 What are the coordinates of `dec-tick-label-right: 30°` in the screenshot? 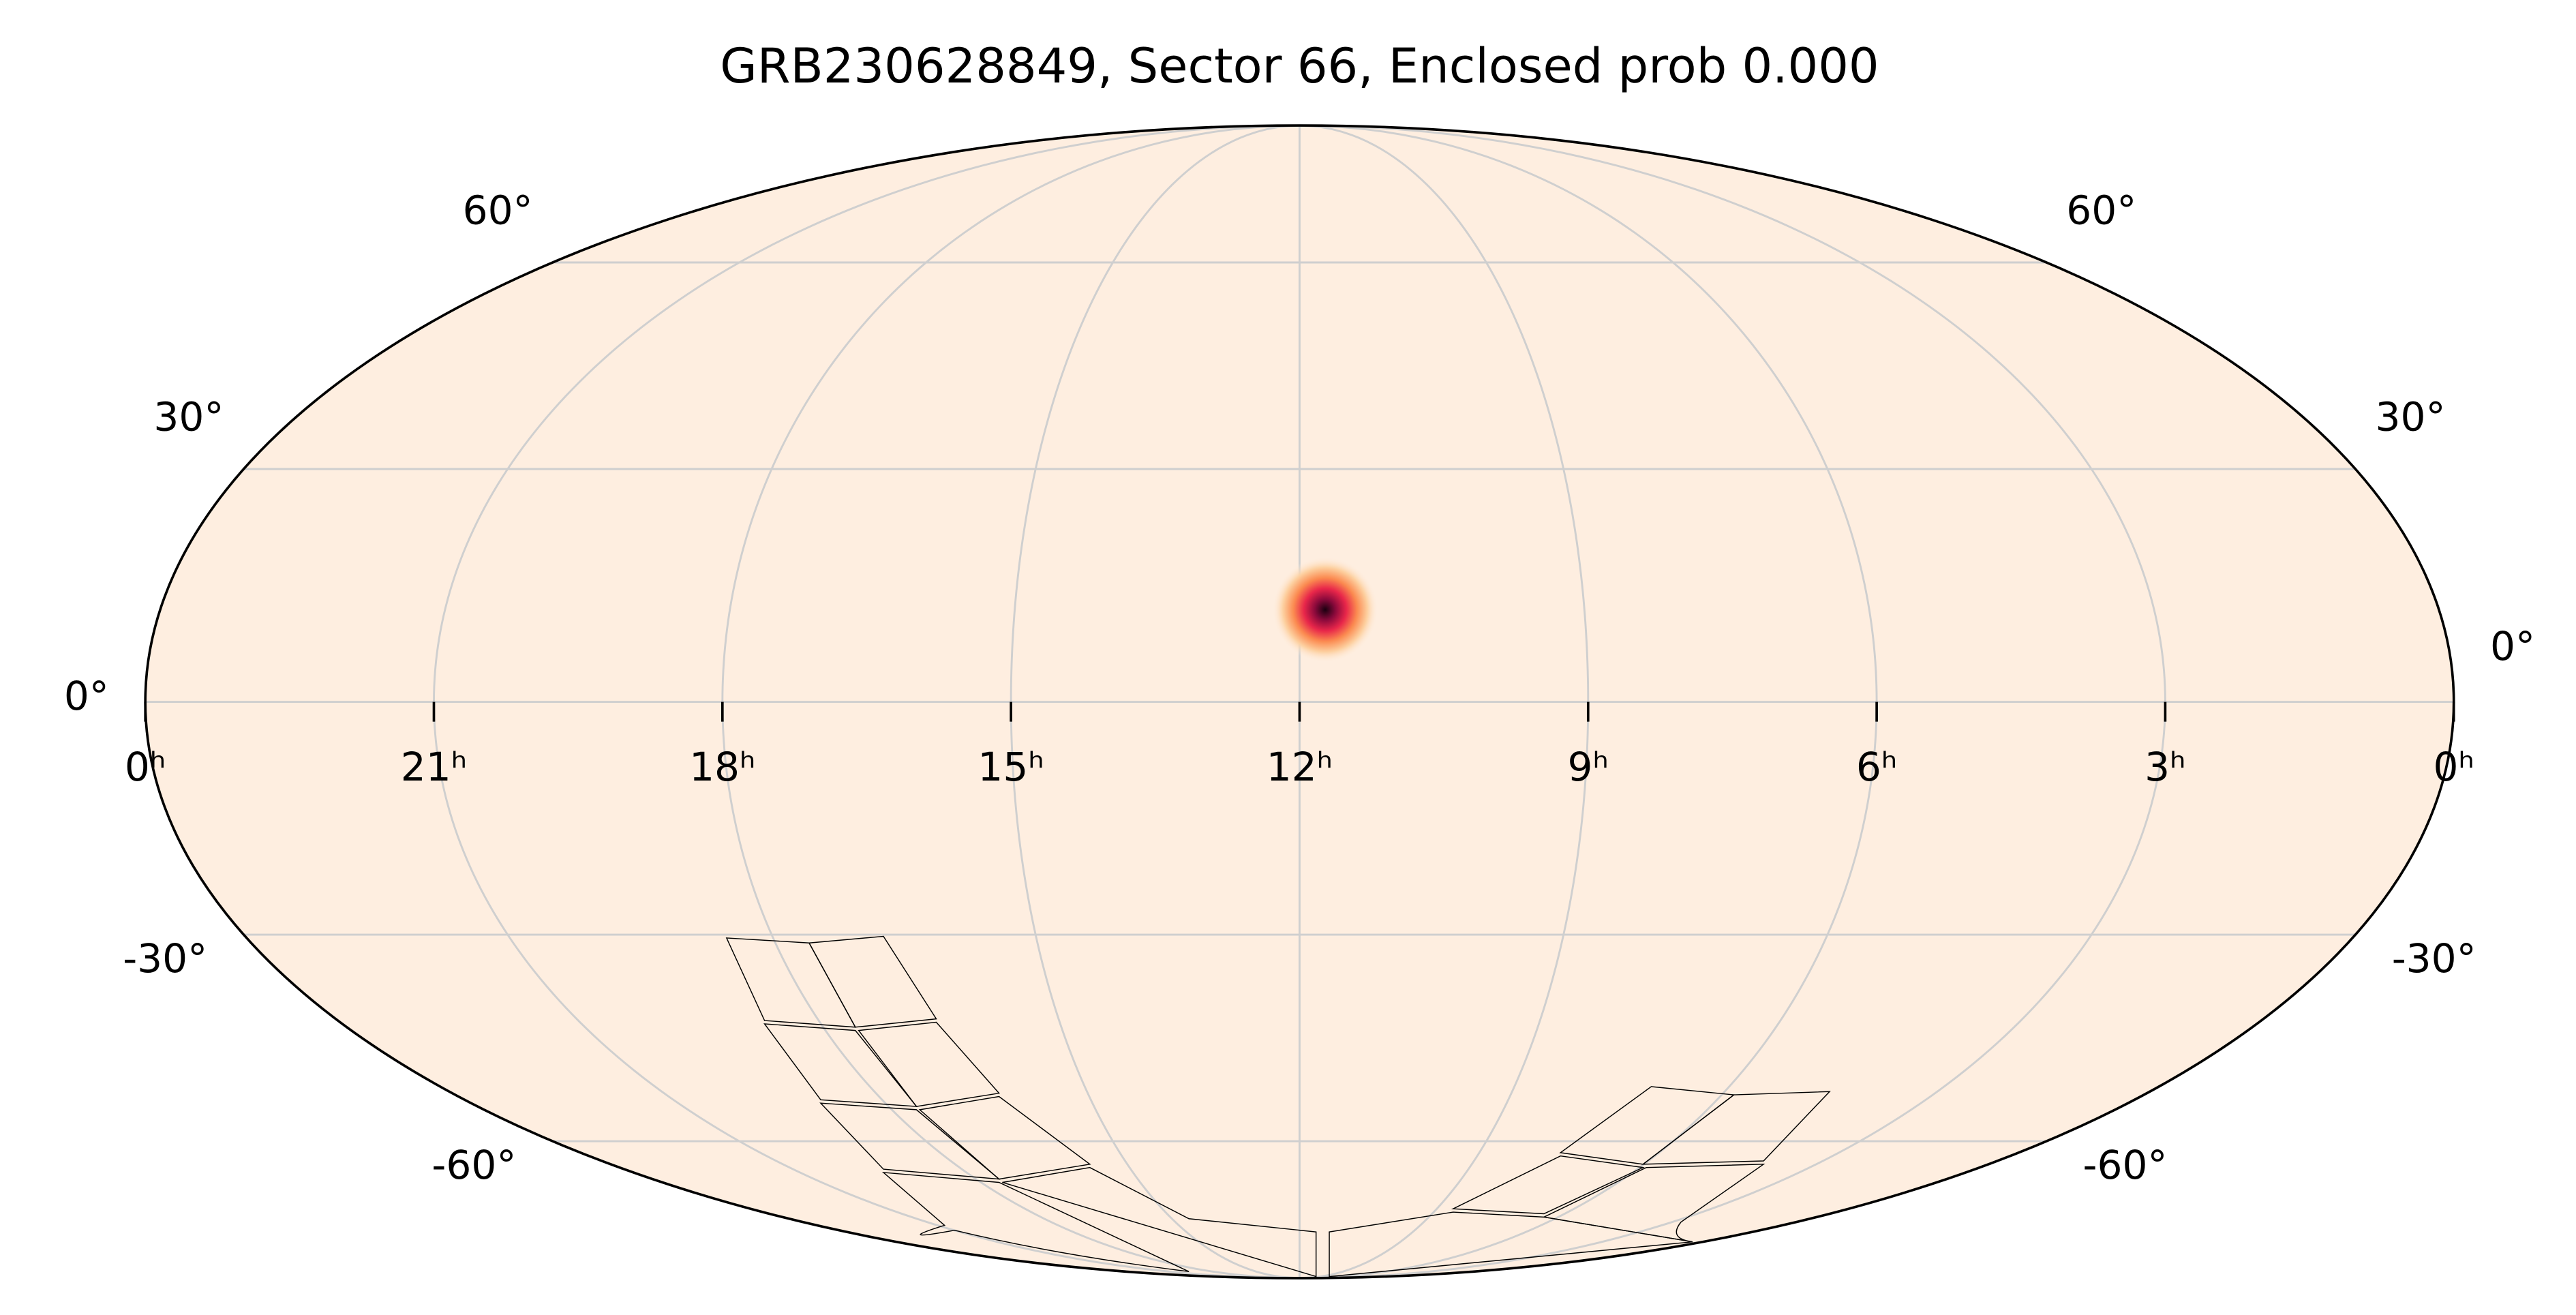 It's located at (2410, 416).